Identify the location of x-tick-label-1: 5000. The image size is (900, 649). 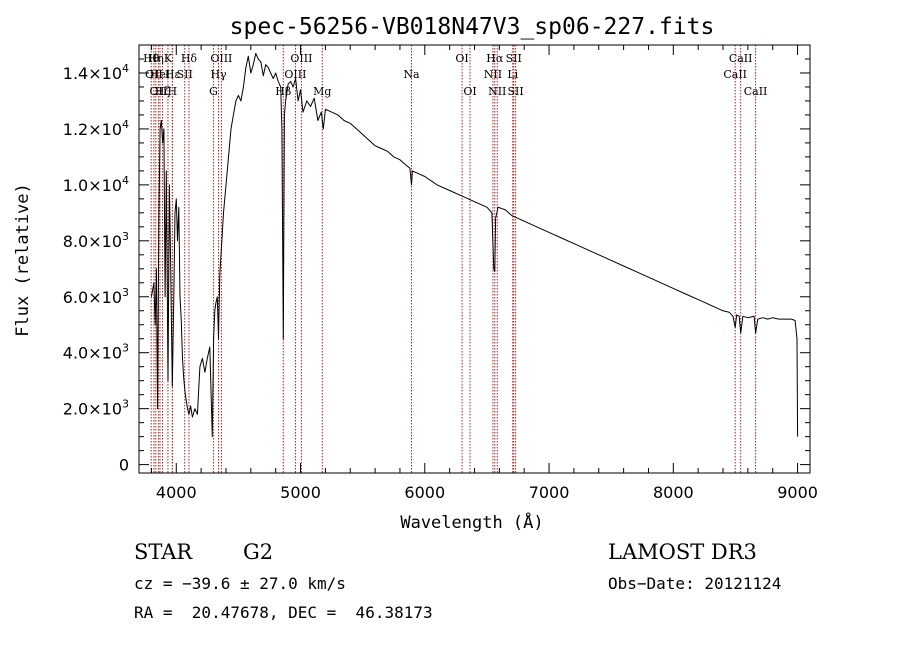
(300, 492).